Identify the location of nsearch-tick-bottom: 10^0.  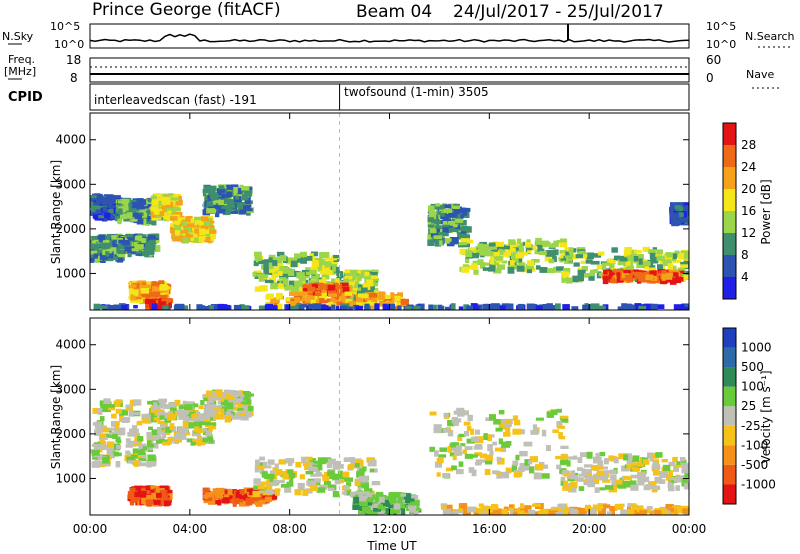
(721, 44).